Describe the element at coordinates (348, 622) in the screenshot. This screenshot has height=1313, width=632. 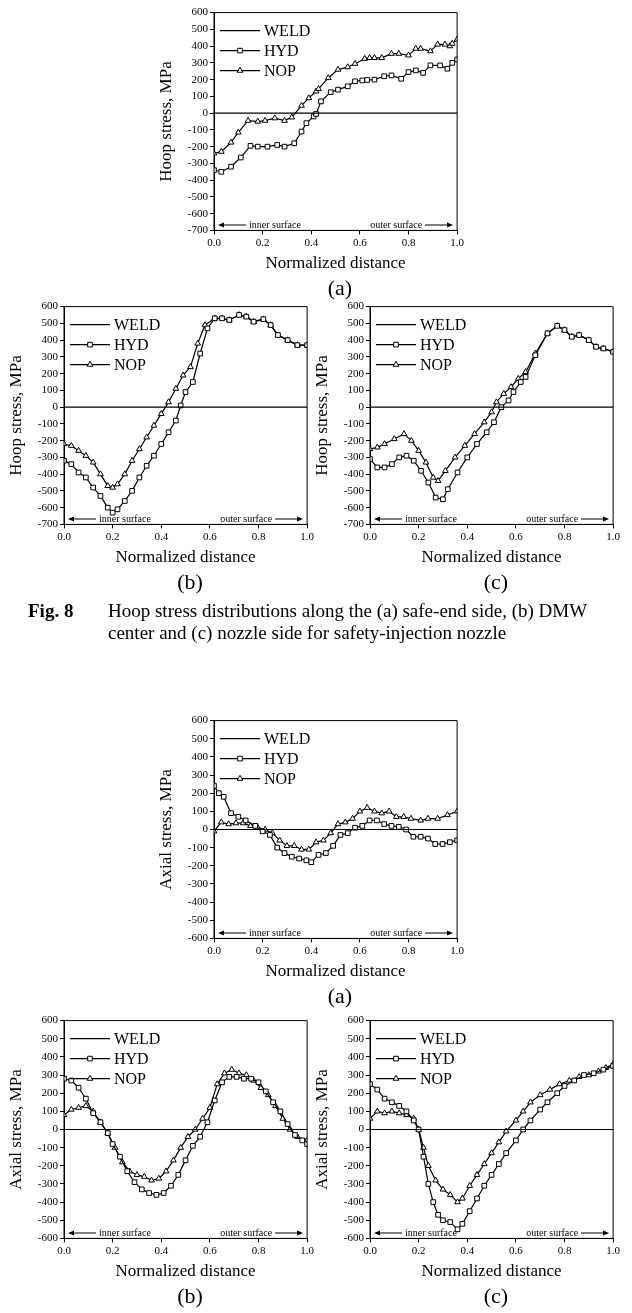
I see `text: Hoop stress distributions along the (a) safe-end side, (b) DMW center and (c) nozzle side for safety-injection nozzle` at that location.